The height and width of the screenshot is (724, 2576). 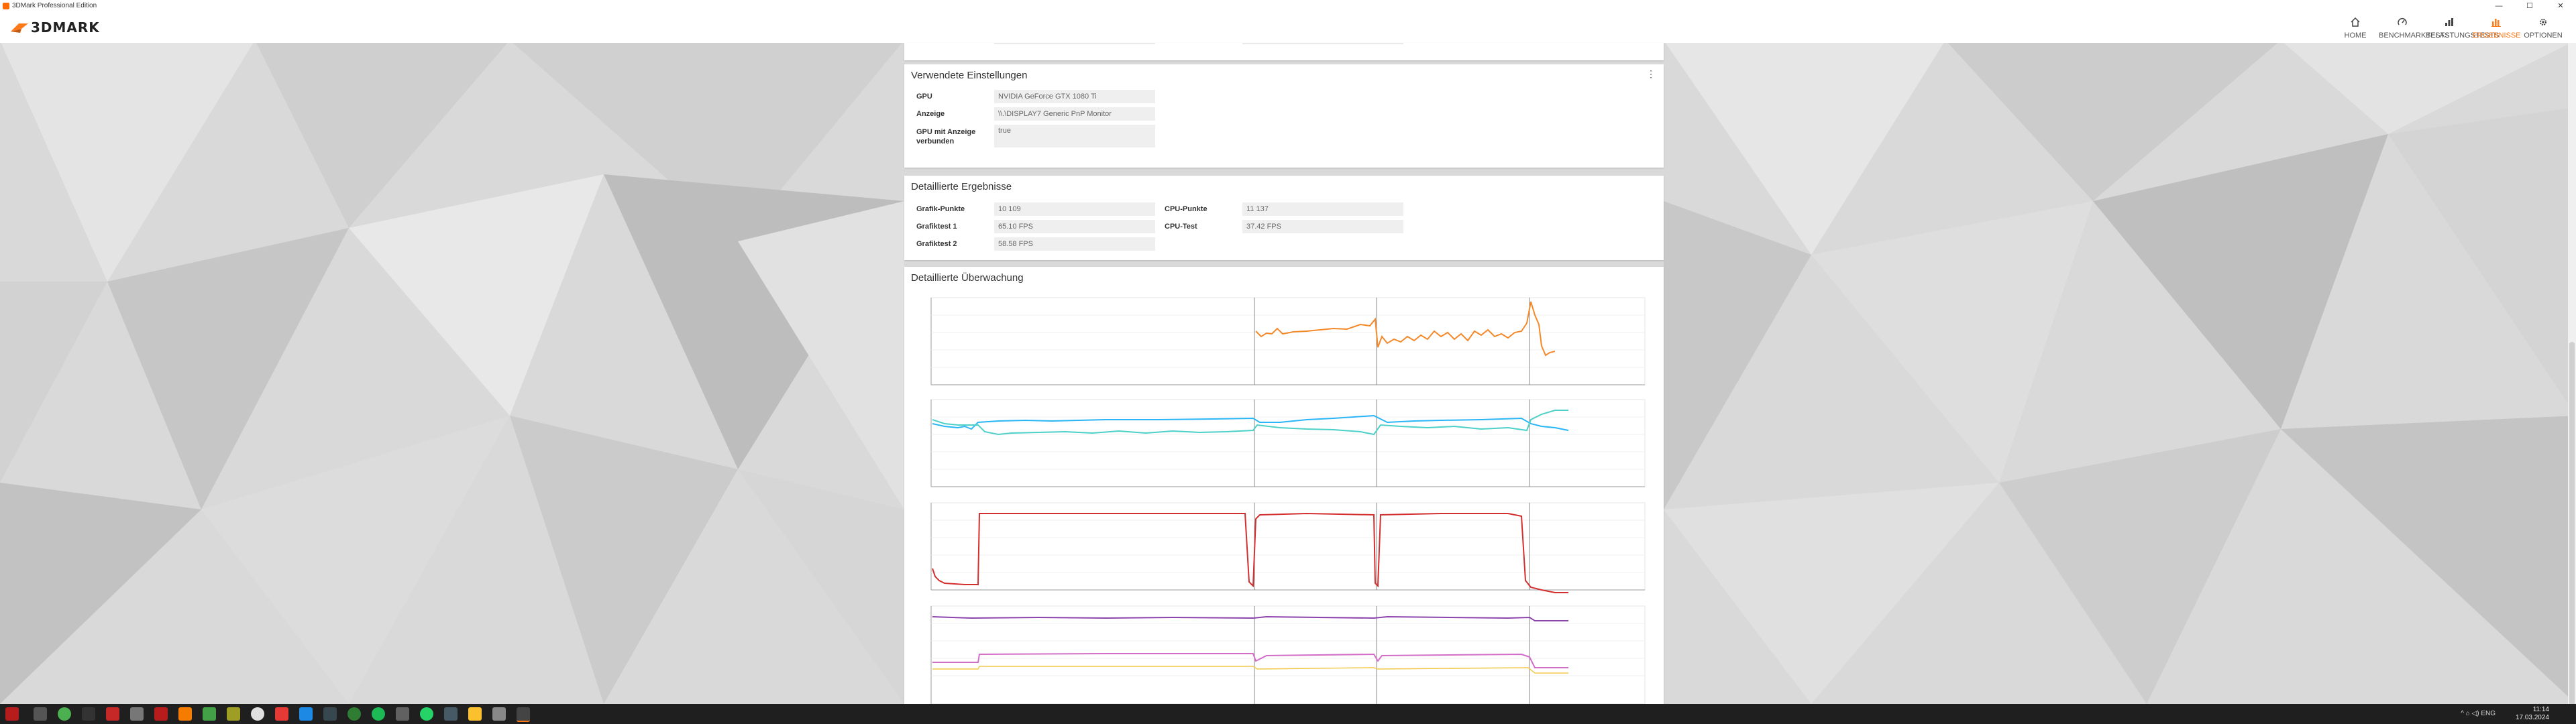 I want to click on settings-label-gpu-display: GPU mit Anzeige verbunden, so click(x=946, y=136).